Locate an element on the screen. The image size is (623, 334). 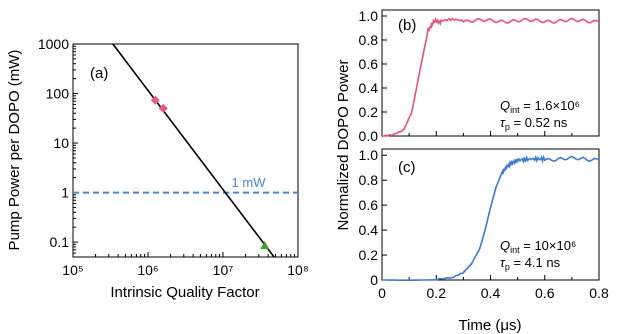
panel-b-q-annotation: Qint = 1.6×10⁶ is located at coordinates (540, 106).